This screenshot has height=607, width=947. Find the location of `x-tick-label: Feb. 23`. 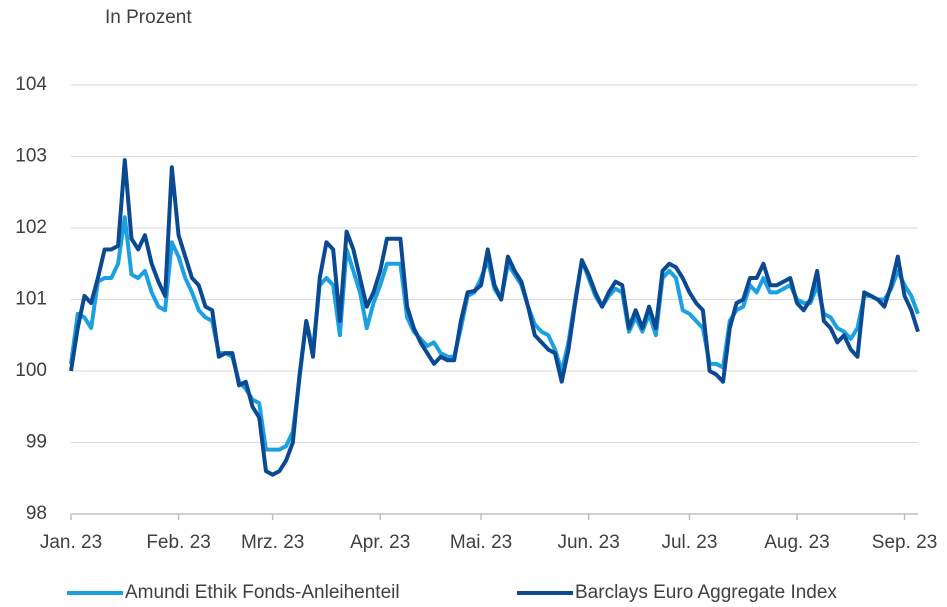

x-tick-label: Feb. 23 is located at coordinates (178, 542).